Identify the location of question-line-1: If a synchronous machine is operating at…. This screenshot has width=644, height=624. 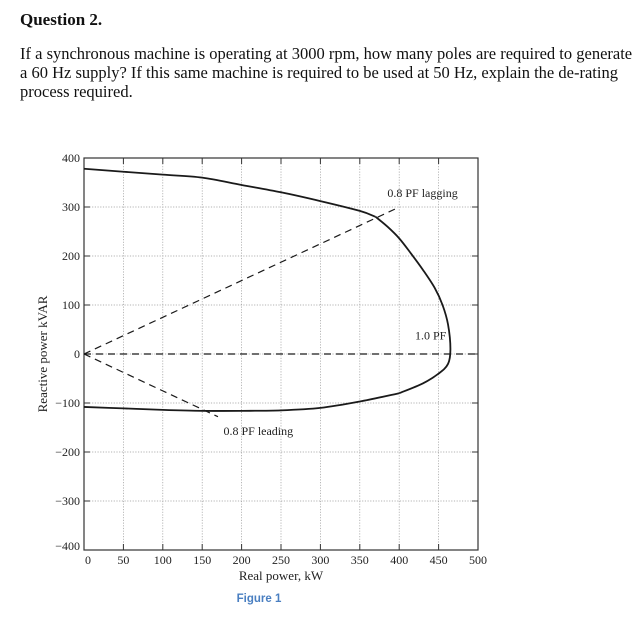
(326, 53).